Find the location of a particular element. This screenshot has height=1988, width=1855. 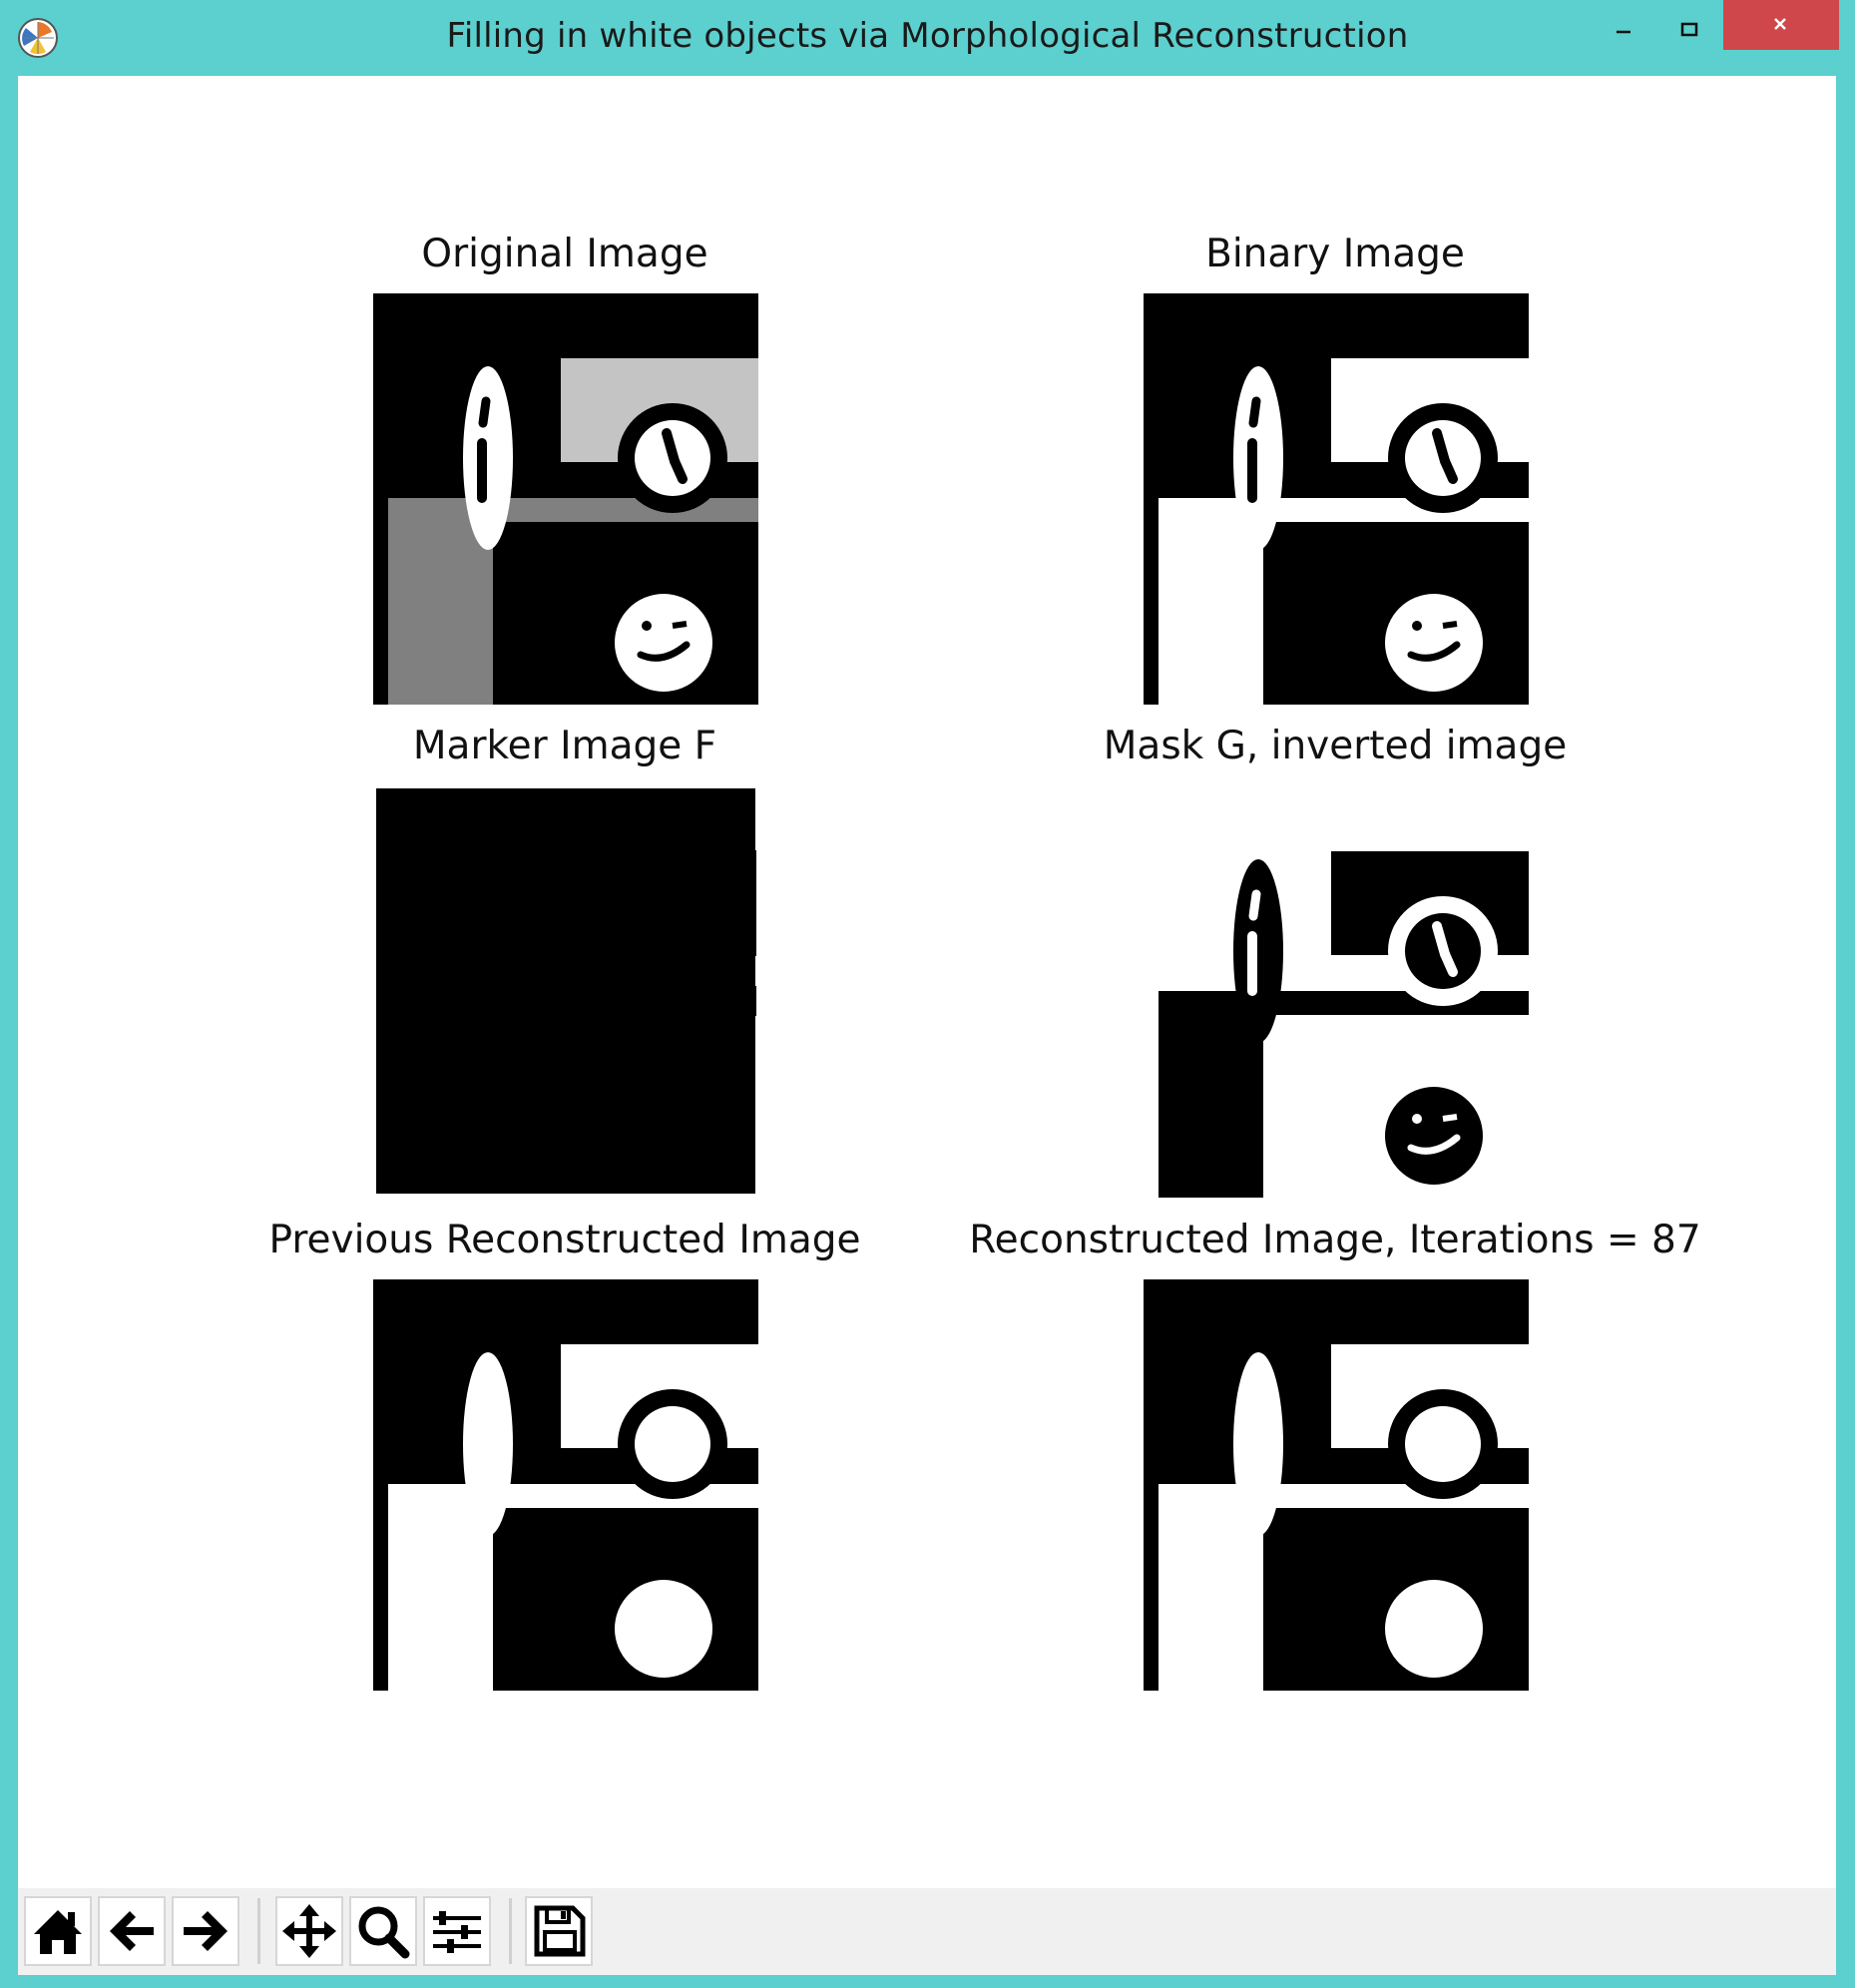

pan-button is located at coordinates (309, 1931).